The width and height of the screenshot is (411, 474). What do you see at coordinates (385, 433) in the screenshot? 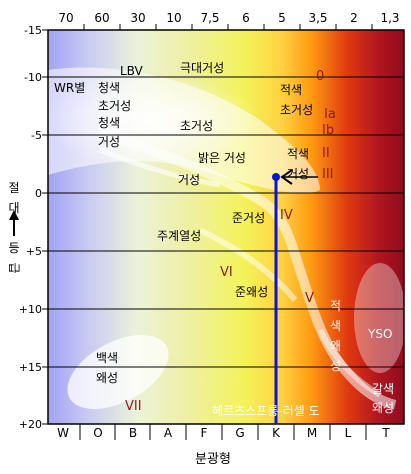
I see `bottom-tick-label: T` at bounding box center [385, 433].